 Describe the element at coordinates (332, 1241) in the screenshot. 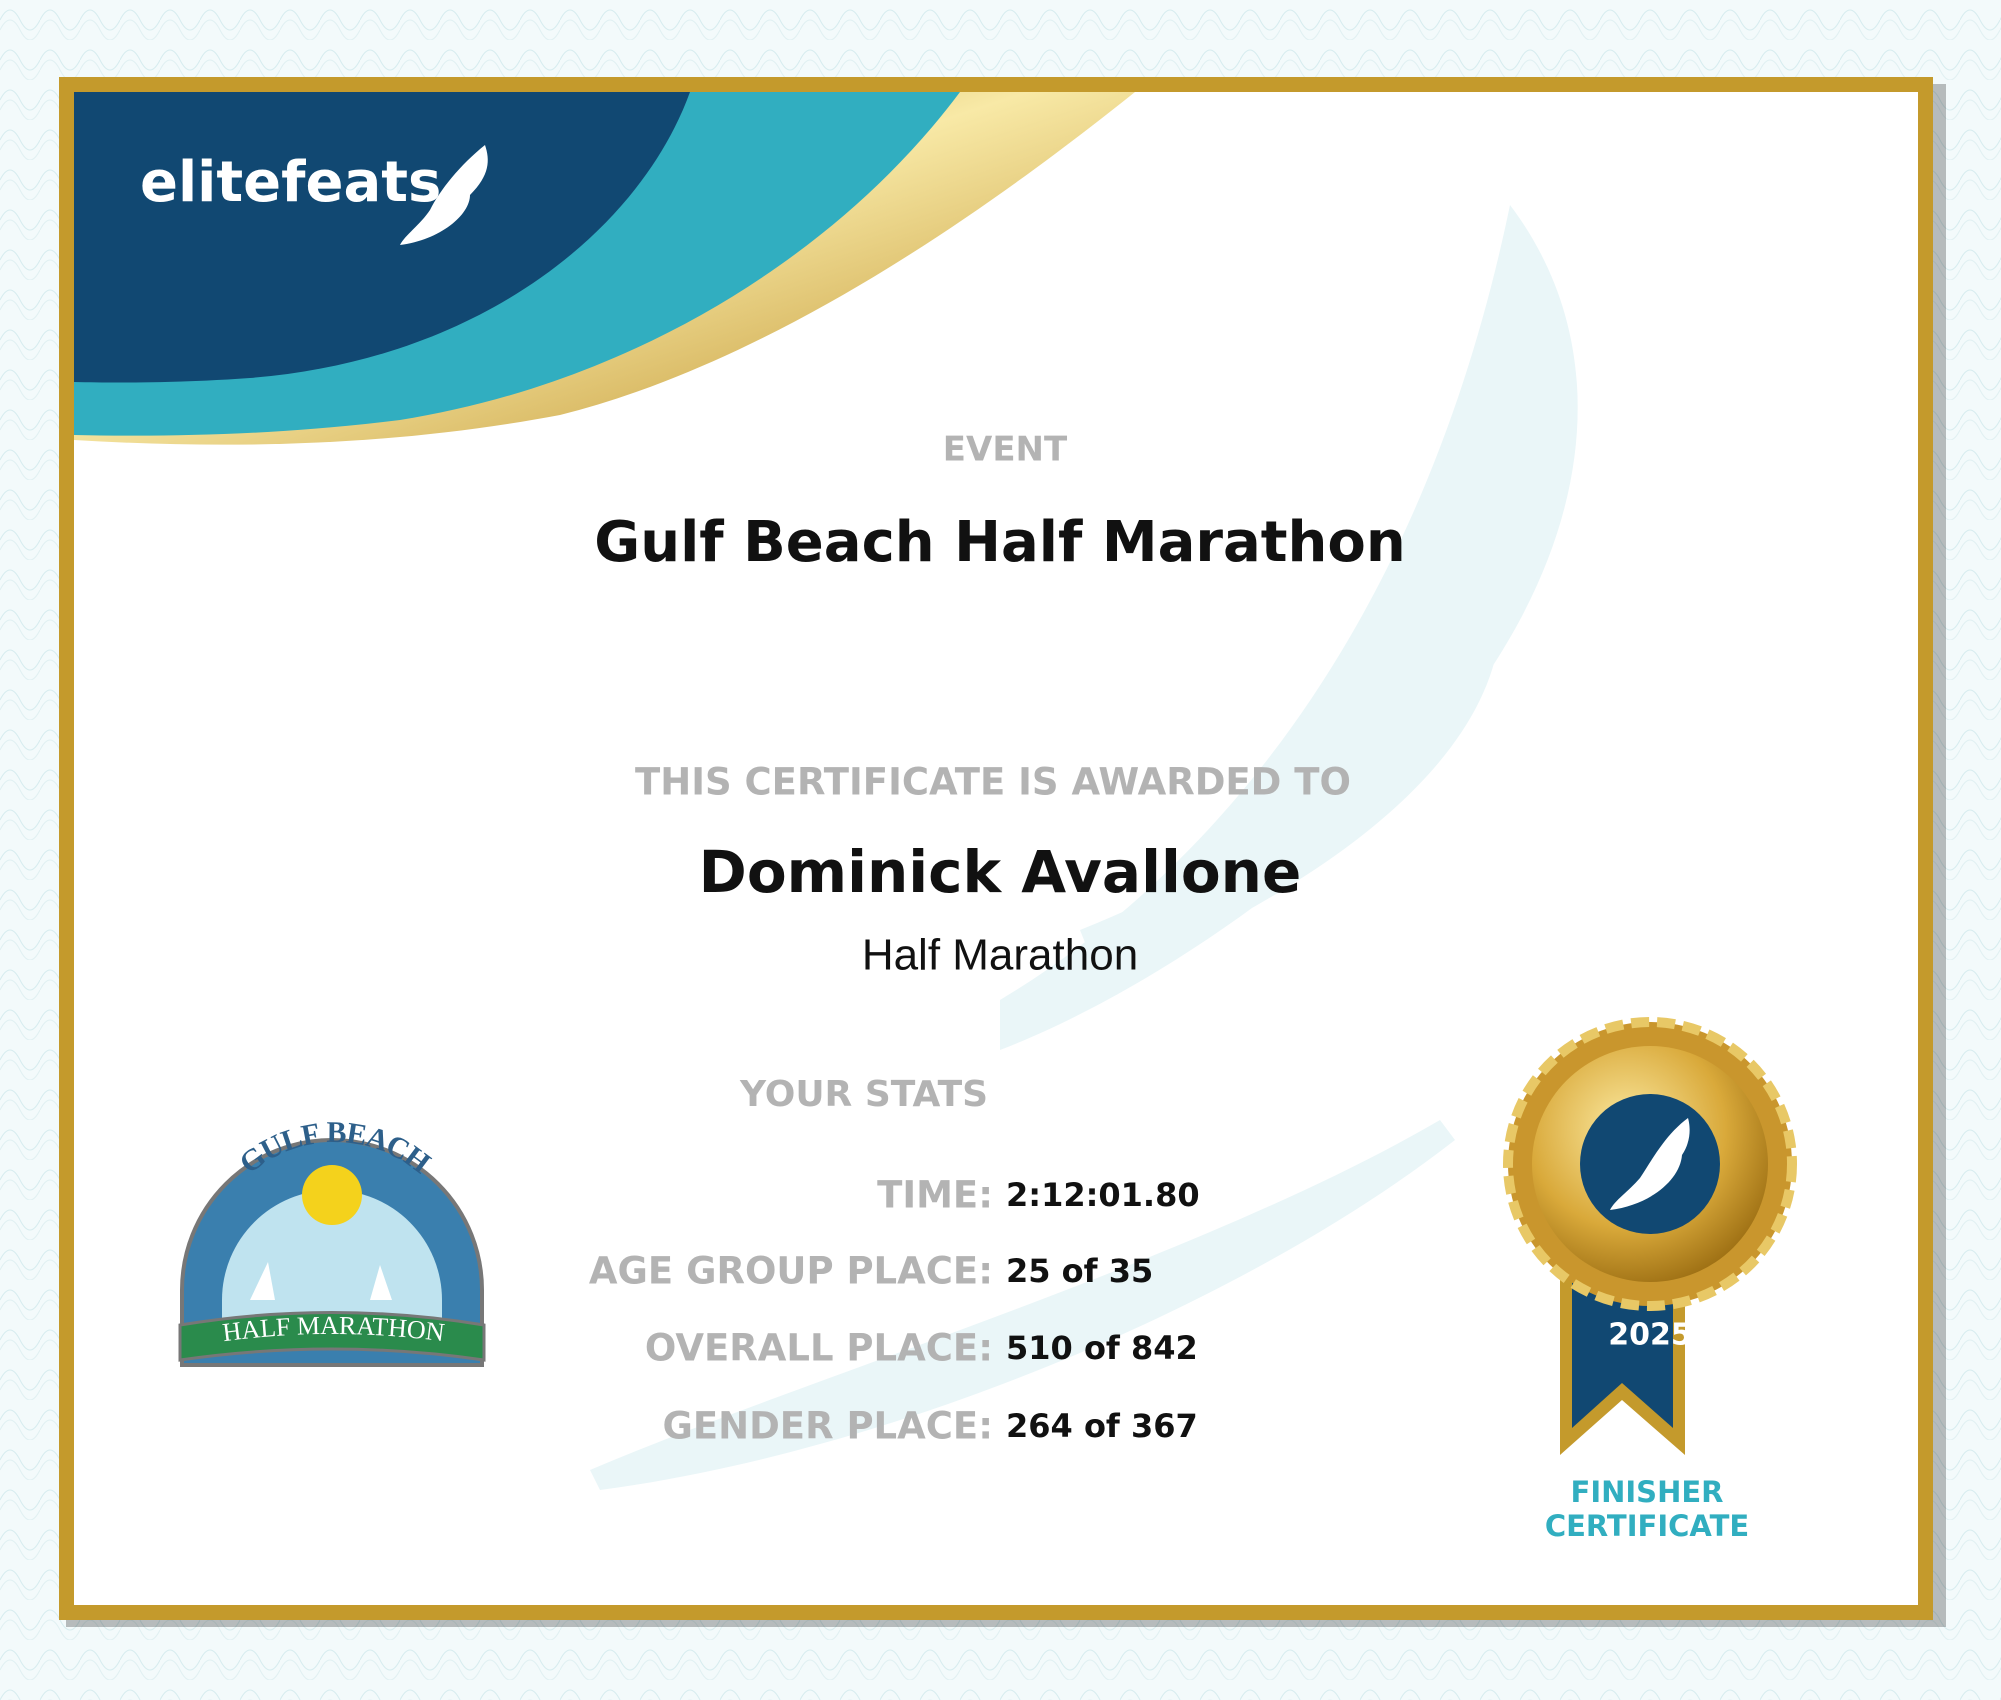

I see `event-logo: GULF BEACH HALF MARATHON` at that location.